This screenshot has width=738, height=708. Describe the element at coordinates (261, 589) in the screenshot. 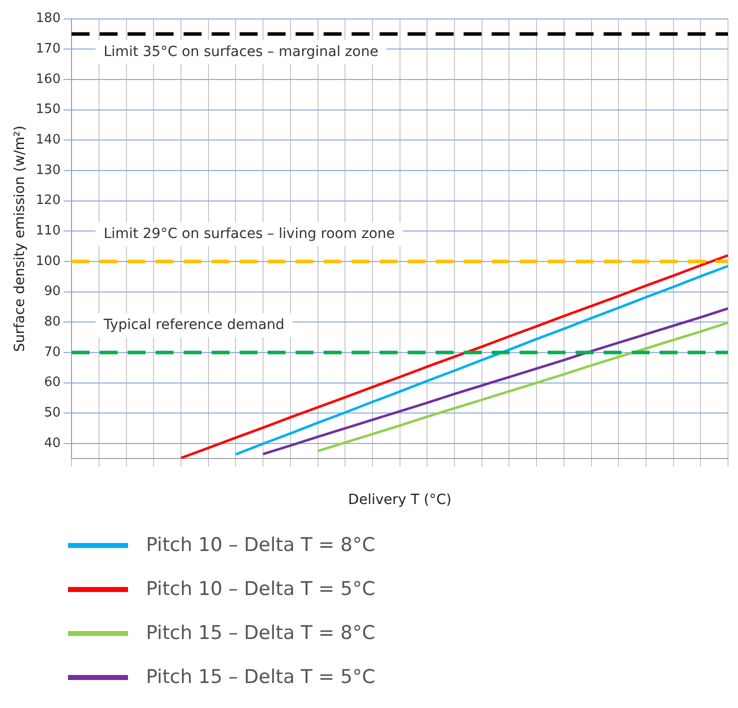

I see `legend-label: Pitch 10 – Delta T = 5°C` at that location.